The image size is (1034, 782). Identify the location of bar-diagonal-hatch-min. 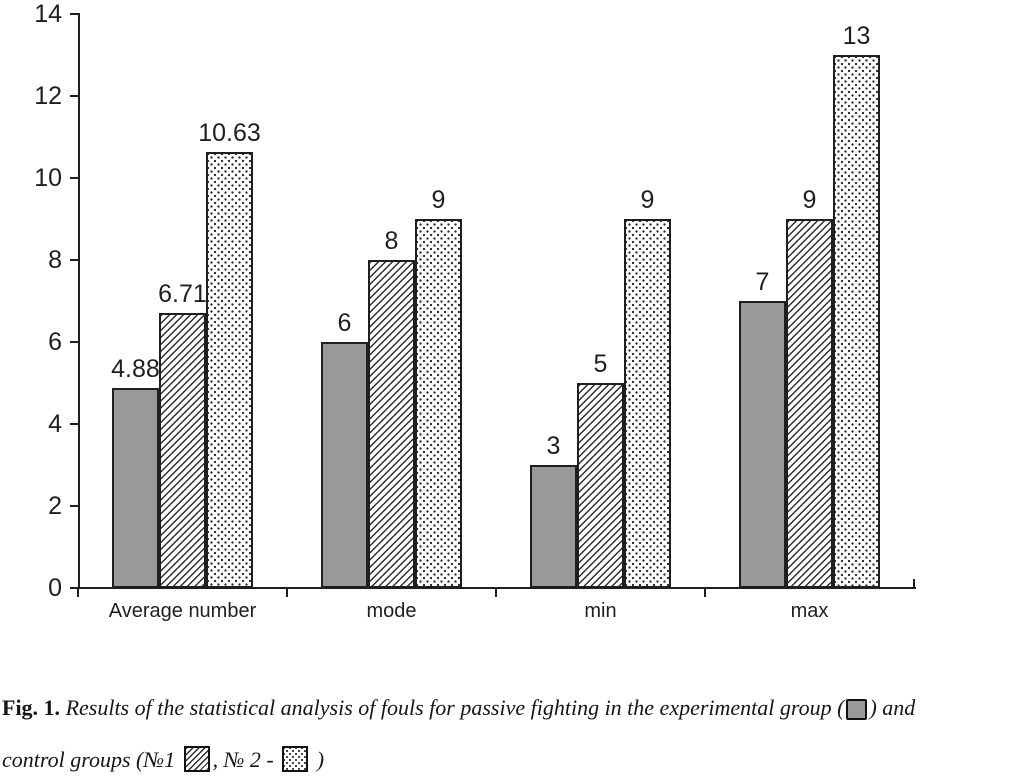
(600, 485).